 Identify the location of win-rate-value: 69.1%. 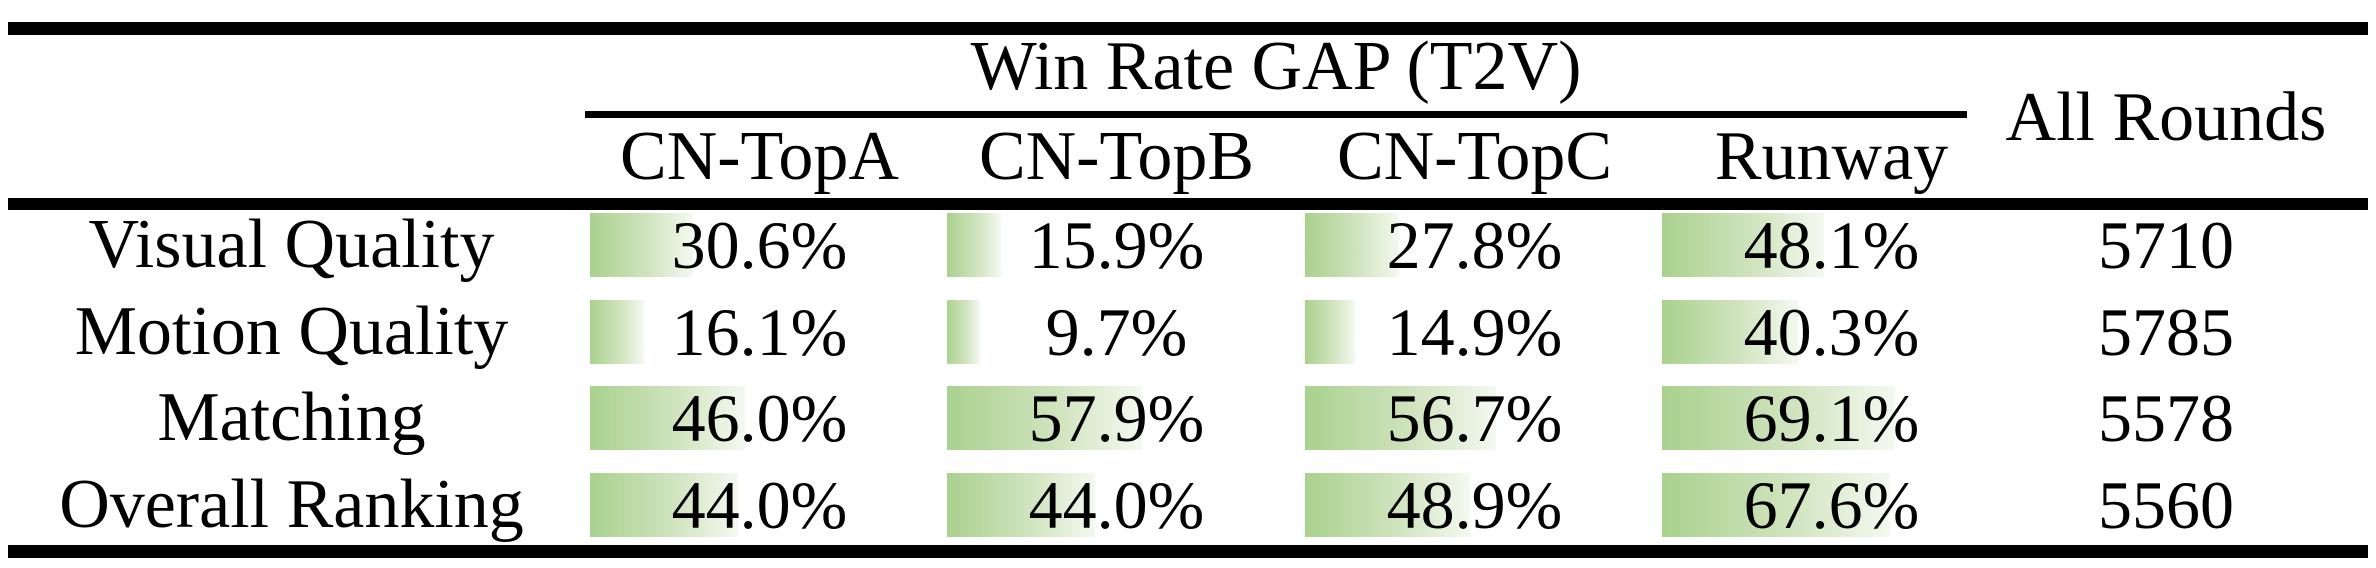
(1831, 418).